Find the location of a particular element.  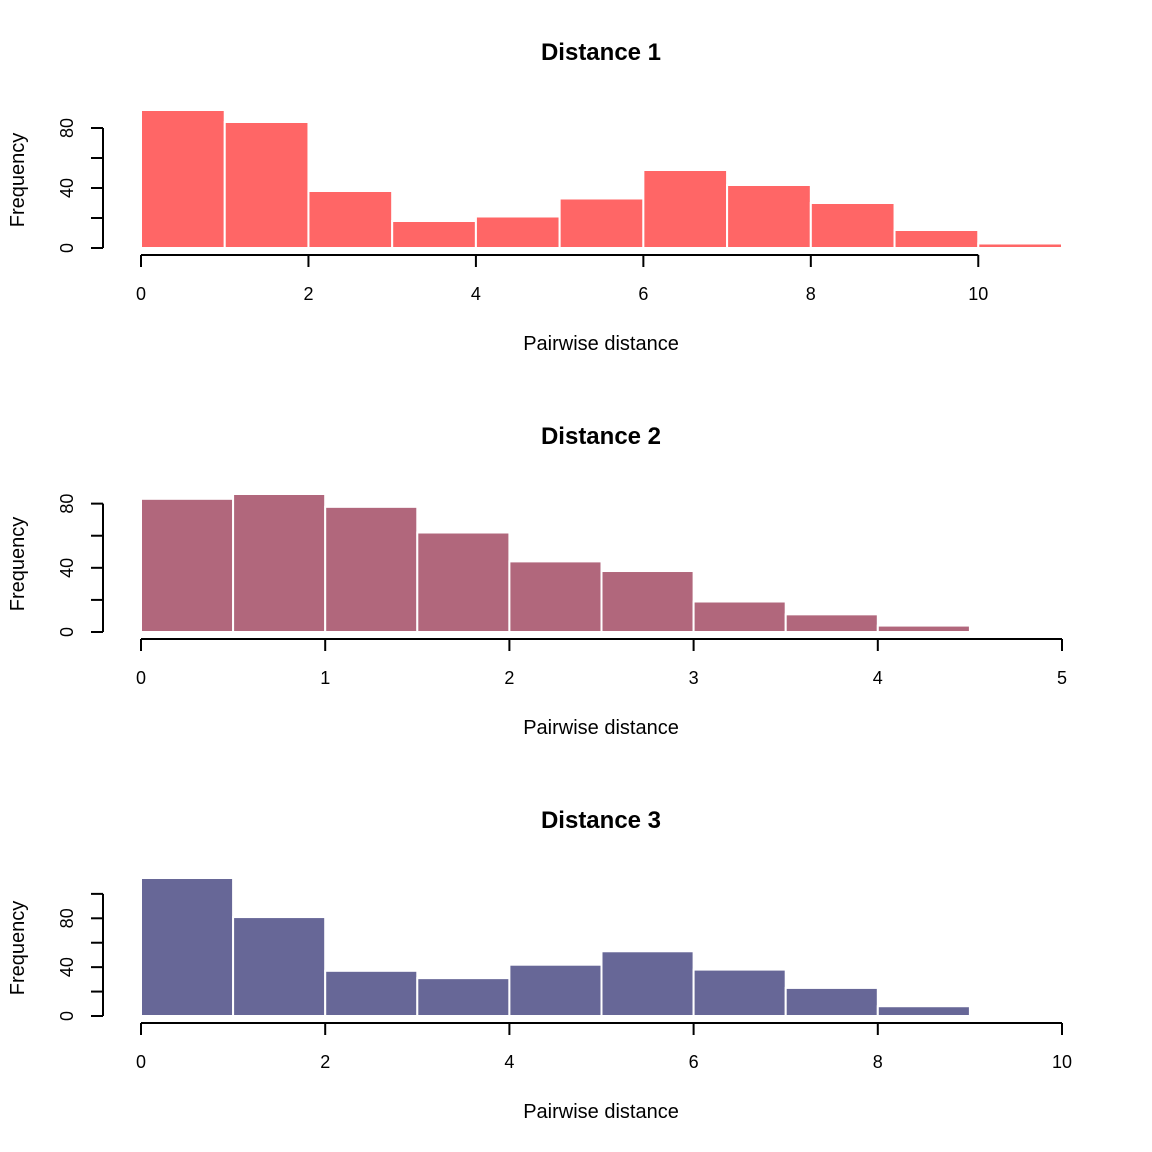

x-tick-label: 5 is located at coordinates (1062, 678).